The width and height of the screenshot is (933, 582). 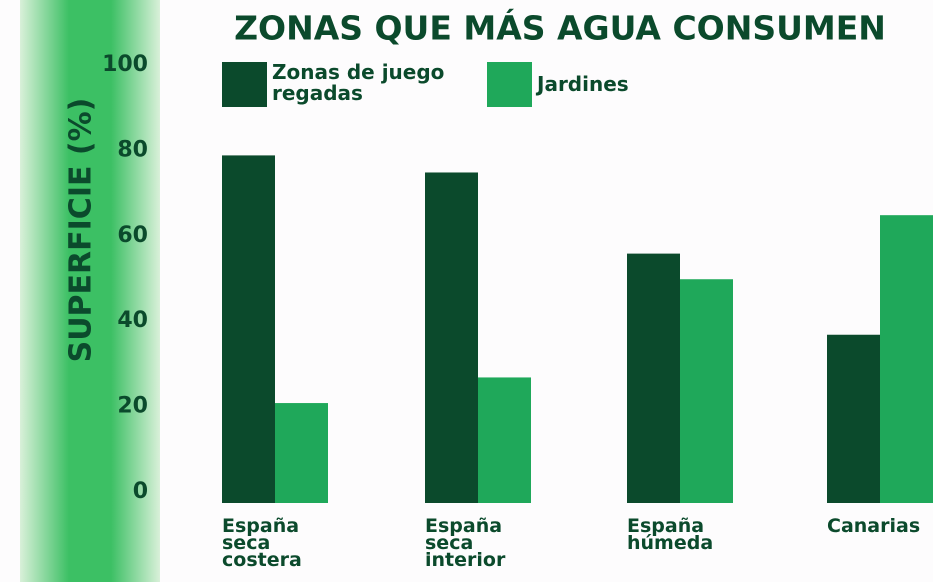 What do you see at coordinates (81, 230) in the screenshot?
I see `y-axis-label: SUPERFICIE (%)` at bounding box center [81, 230].